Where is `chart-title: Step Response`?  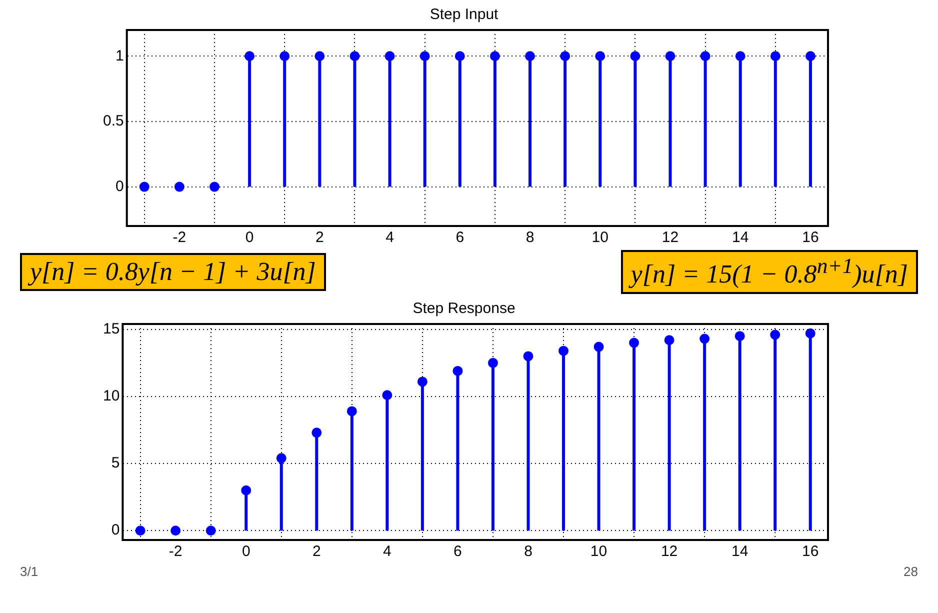 chart-title: Step Response is located at coordinates (464, 308).